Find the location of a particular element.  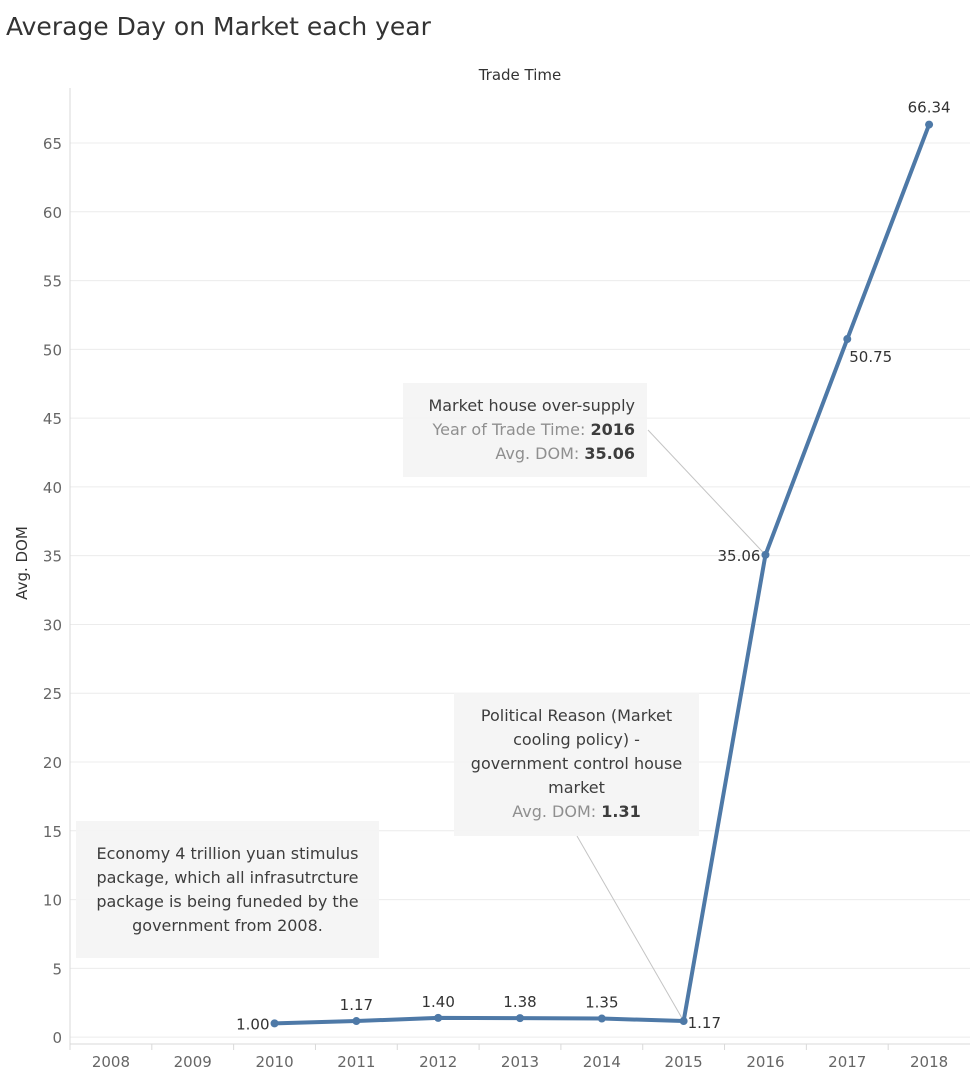

x-tick-label: 2018 is located at coordinates (929, 1062).